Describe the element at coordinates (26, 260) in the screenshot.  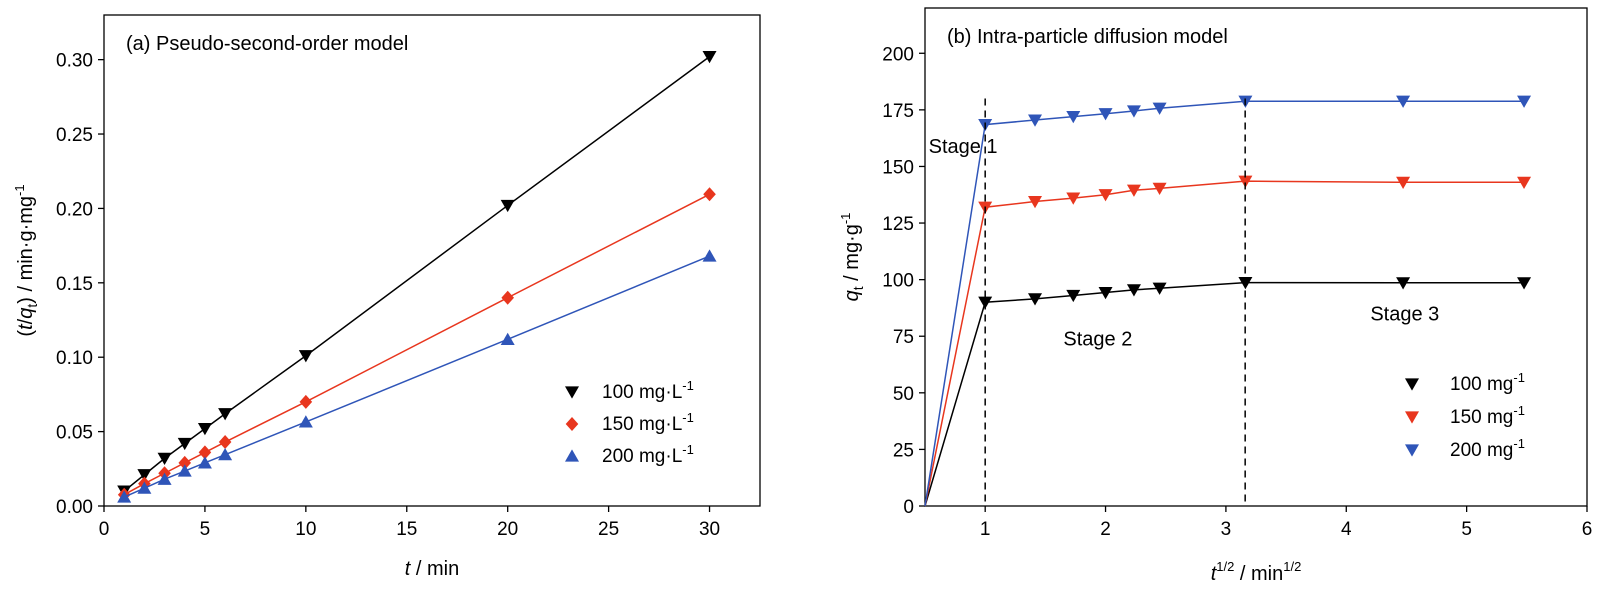
I see `y-axis-label: (t/qt) / min·g·mg-1` at that location.